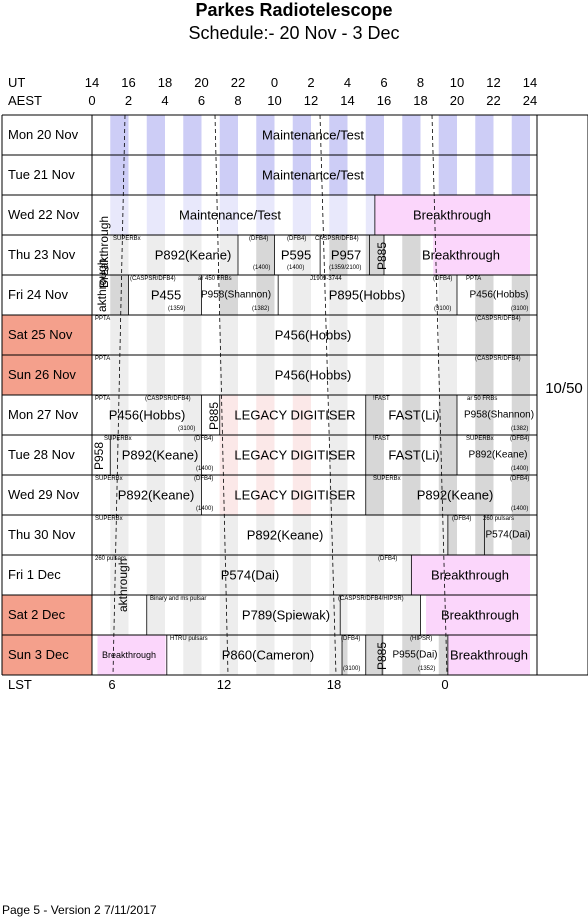  I want to click on block-legacy-mon27: LEGACY DIGITISER, so click(295, 415).